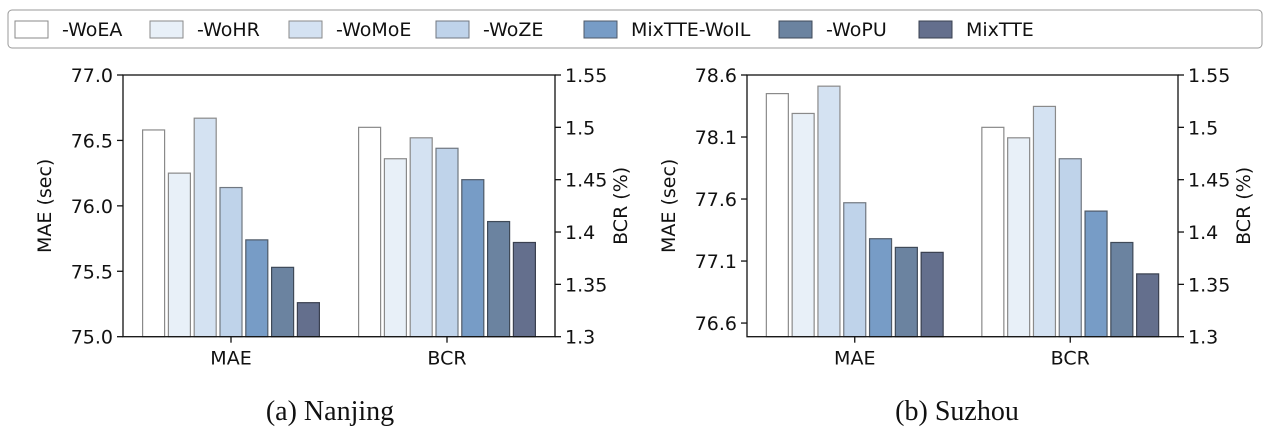 This screenshot has height=442, width=1270. What do you see at coordinates (92, 272) in the screenshot?
I see `y-tick-label: 75.5` at bounding box center [92, 272].